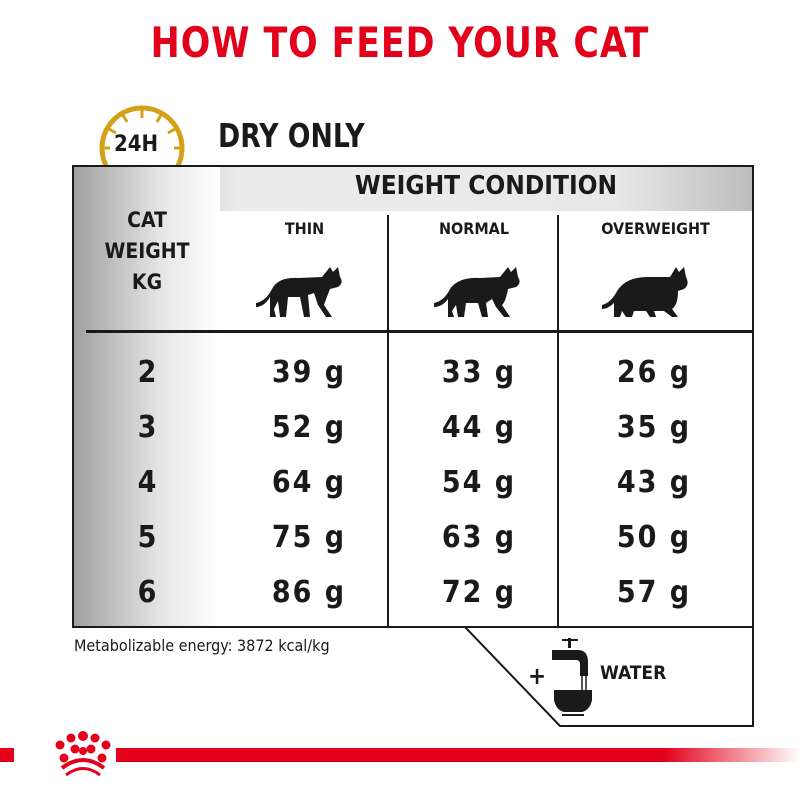 This screenshot has width=800, height=800. Describe the element at coordinates (633, 673) in the screenshot. I see `water-label: WATER` at that location.